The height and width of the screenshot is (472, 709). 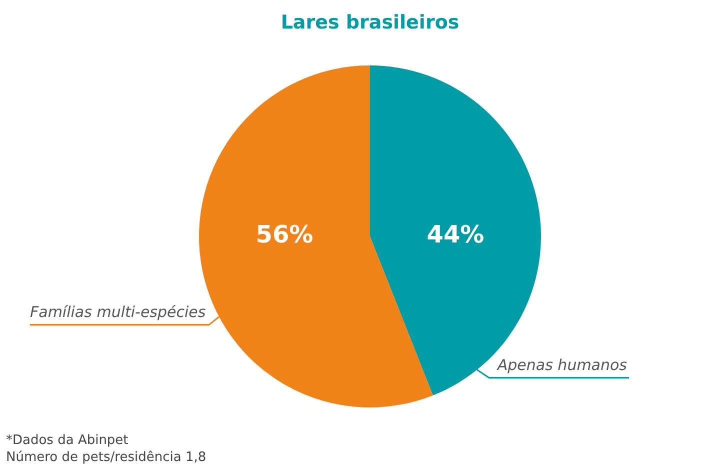 I want to click on data-label: 56%, so click(x=285, y=234).